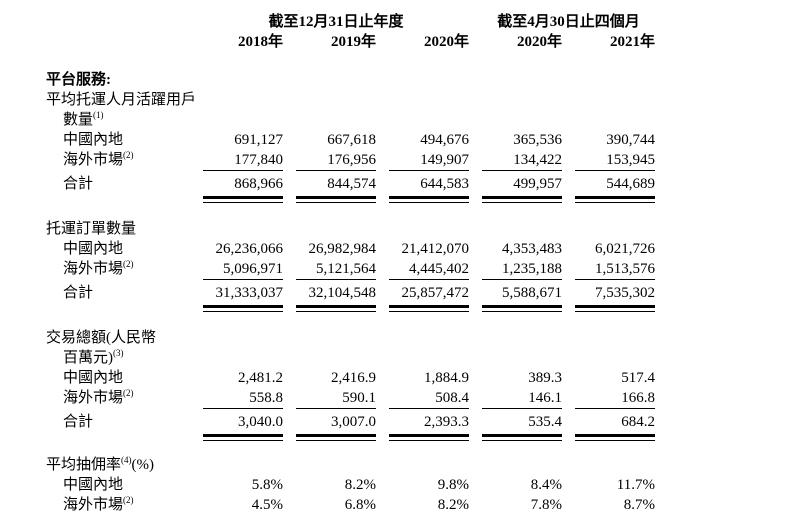 This screenshot has width=798, height=524. I want to click on total-cell-value: 499,957, so click(522, 182).